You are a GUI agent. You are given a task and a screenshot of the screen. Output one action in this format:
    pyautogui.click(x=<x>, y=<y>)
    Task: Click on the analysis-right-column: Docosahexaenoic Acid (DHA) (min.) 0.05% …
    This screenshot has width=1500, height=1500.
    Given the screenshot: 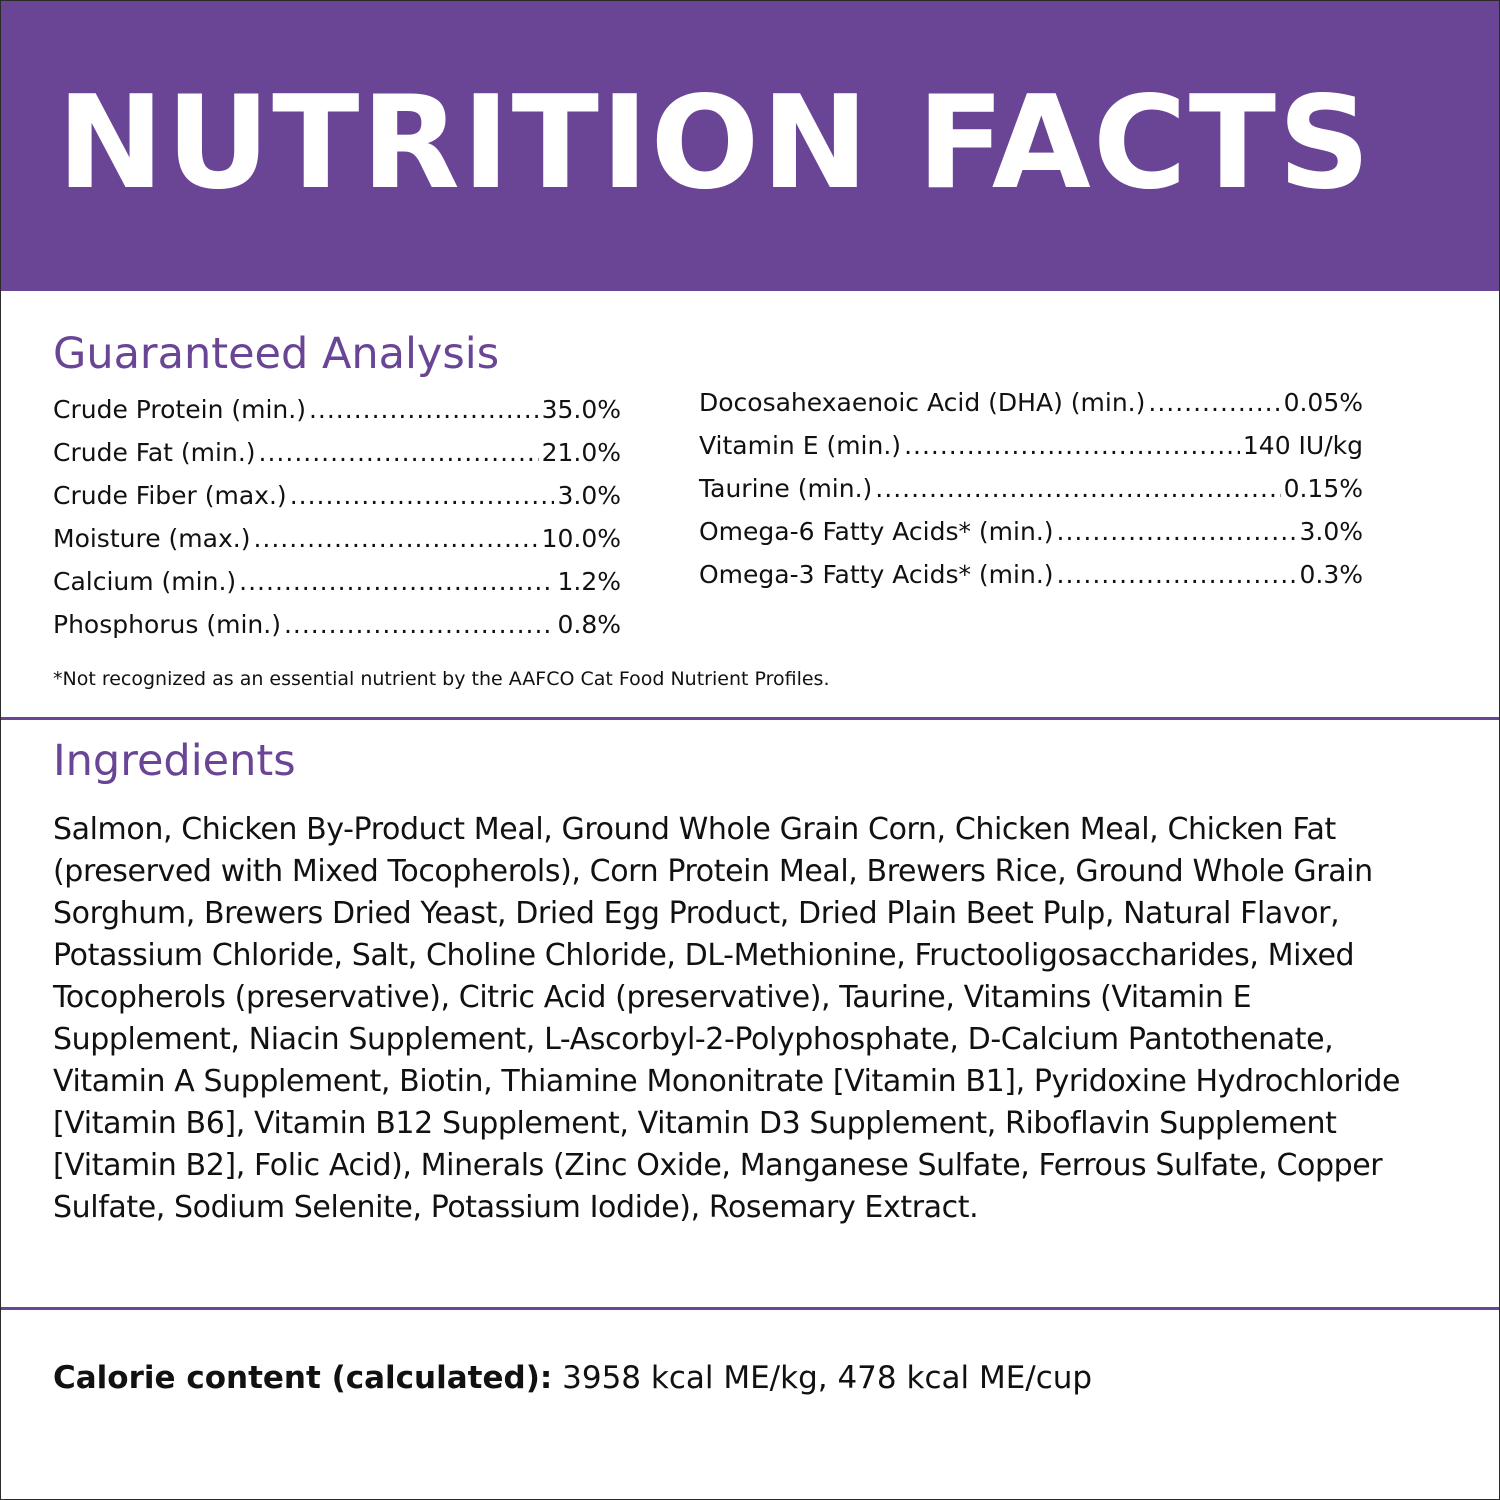 What is the action you would take?
    pyautogui.click(x=1031, y=488)
    